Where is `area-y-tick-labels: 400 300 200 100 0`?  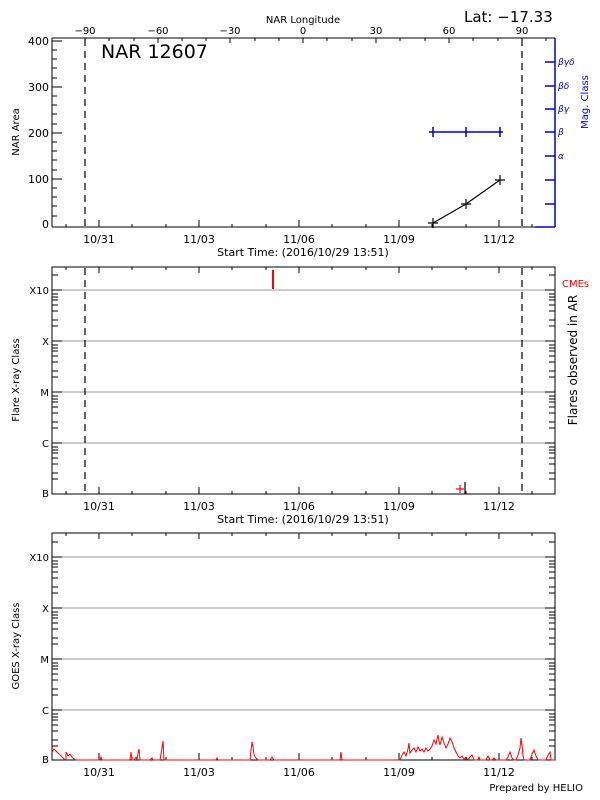 area-y-tick-labels: 400 300 200 100 0 is located at coordinates (38, 133).